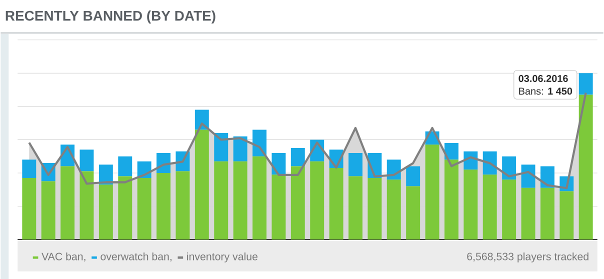 This screenshot has width=604, height=279. Describe the element at coordinates (543, 78) in the screenshot. I see `annotation: 03.06.2016` at that location.